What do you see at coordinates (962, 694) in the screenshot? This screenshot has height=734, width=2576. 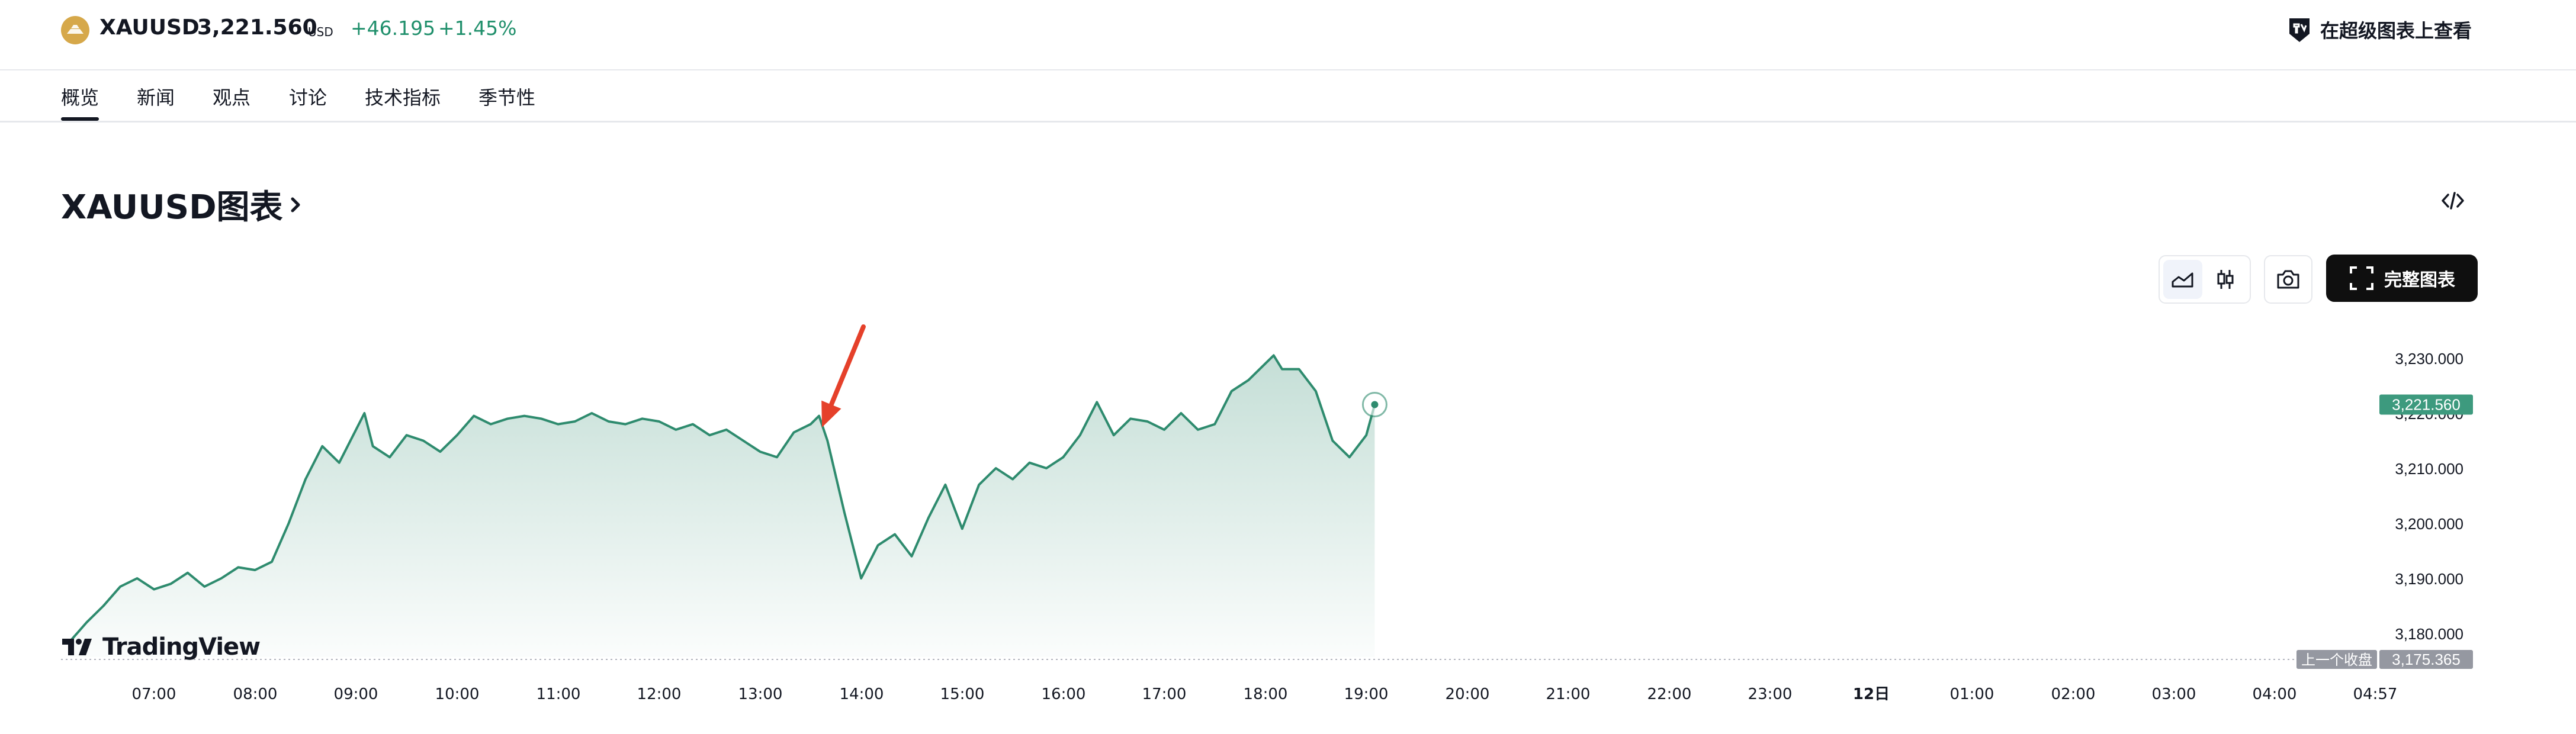 I see `x-axis-tick-label: 15:00` at bounding box center [962, 694].